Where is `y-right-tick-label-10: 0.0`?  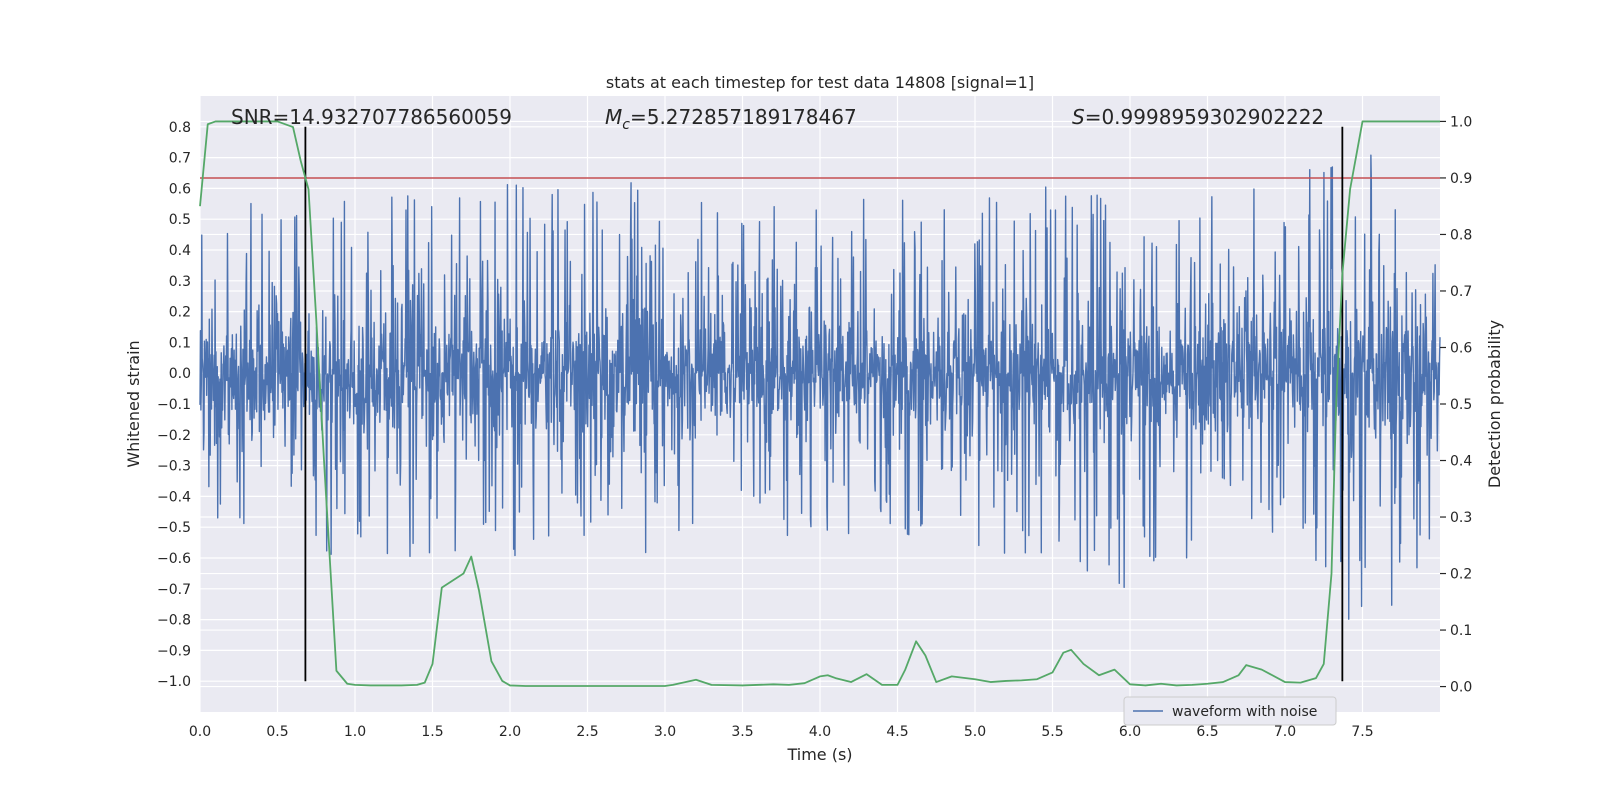
y-right-tick-label-10: 0.0 is located at coordinates (1461, 688).